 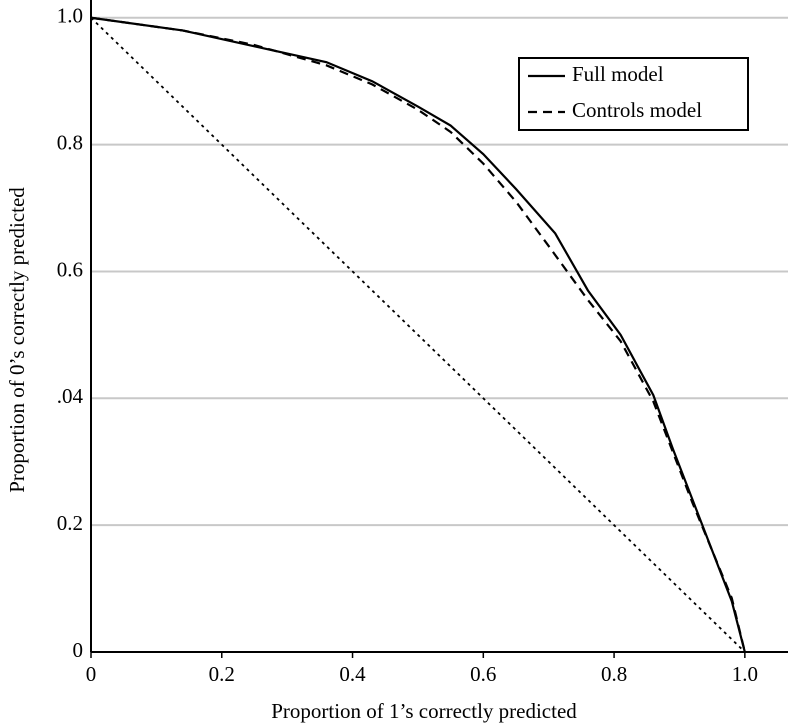 What do you see at coordinates (91, 674) in the screenshot?
I see `x-tick-label: 0` at bounding box center [91, 674].